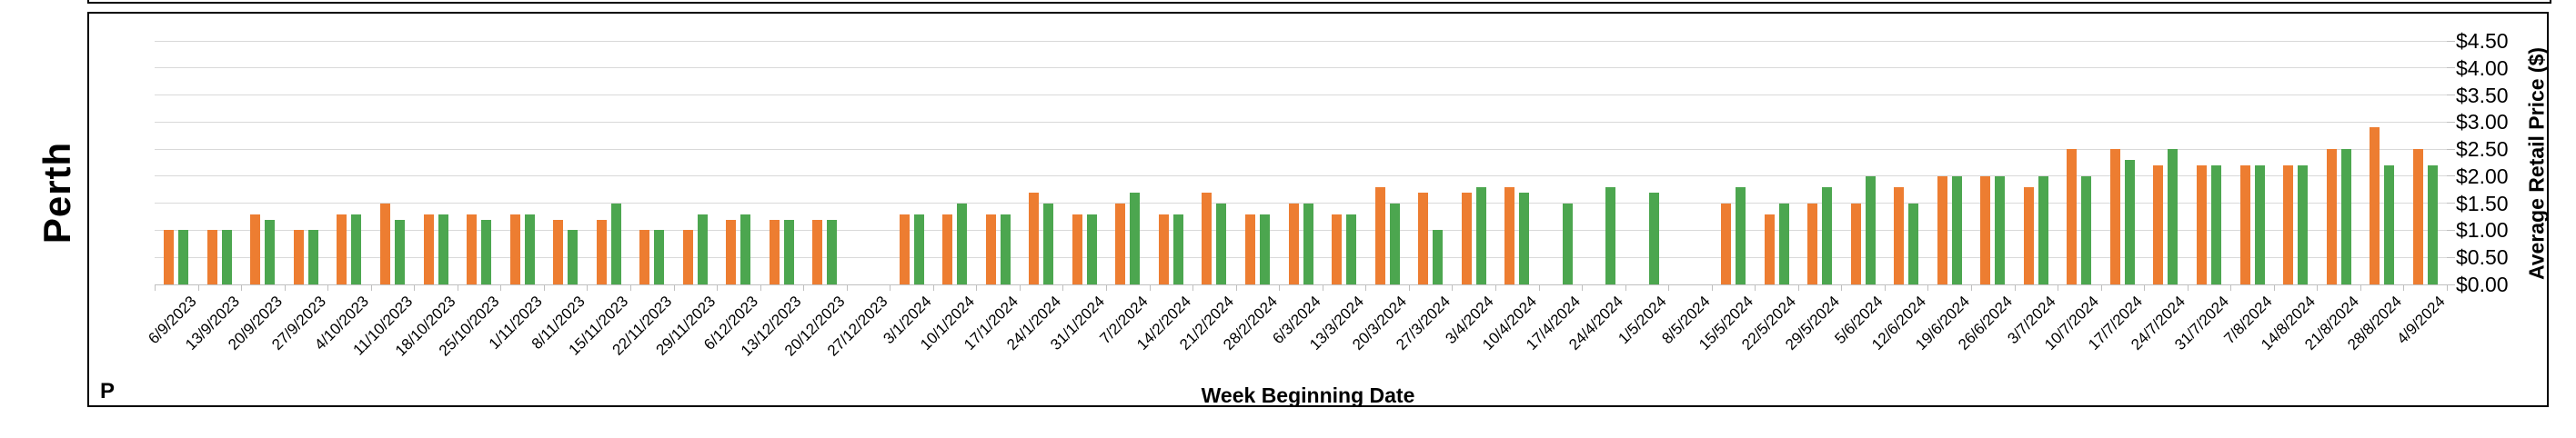  What do you see at coordinates (2482, 41) in the screenshot?
I see `y-axis-tick-label: $4.50` at bounding box center [2482, 41].